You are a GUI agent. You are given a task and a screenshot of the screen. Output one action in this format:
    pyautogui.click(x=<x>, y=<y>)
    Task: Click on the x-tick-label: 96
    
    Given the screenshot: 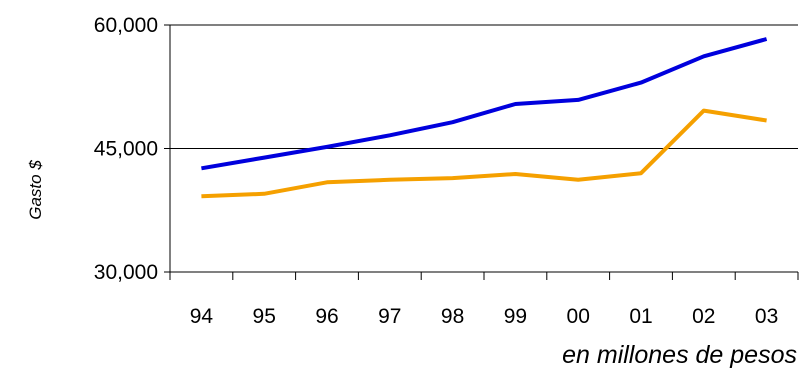 What is the action you would take?
    pyautogui.click(x=326, y=316)
    